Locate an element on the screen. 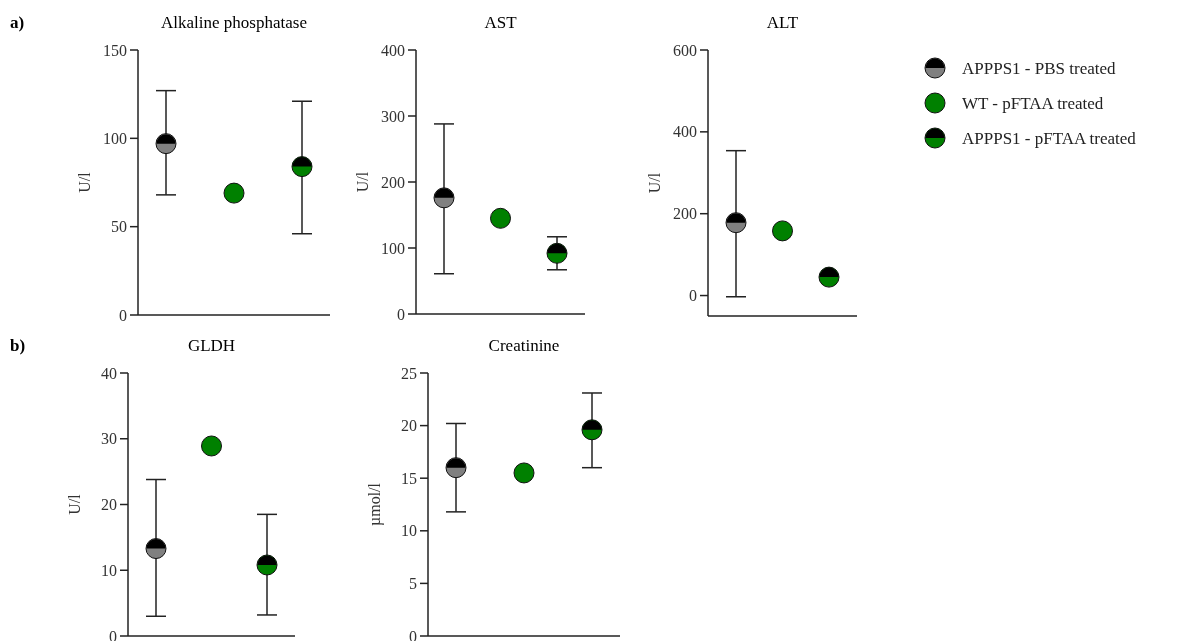 The width and height of the screenshot is (1197, 641). legend-label: APPPS1 - PBS treated is located at coordinates (1039, 68).